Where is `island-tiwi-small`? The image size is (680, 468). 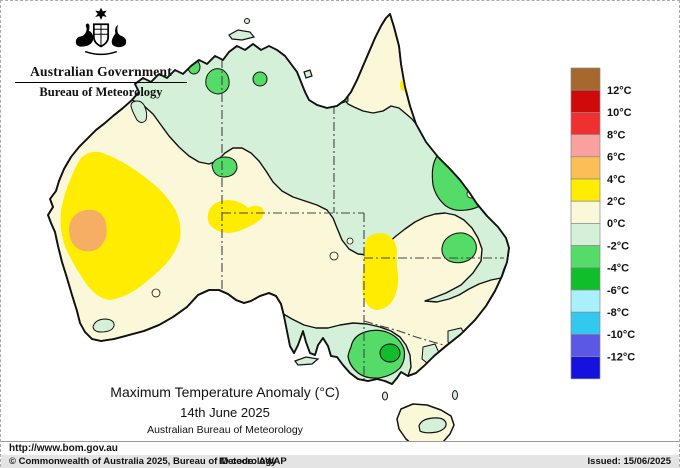
island-tiwi-small is located at coordinates (247, 21).